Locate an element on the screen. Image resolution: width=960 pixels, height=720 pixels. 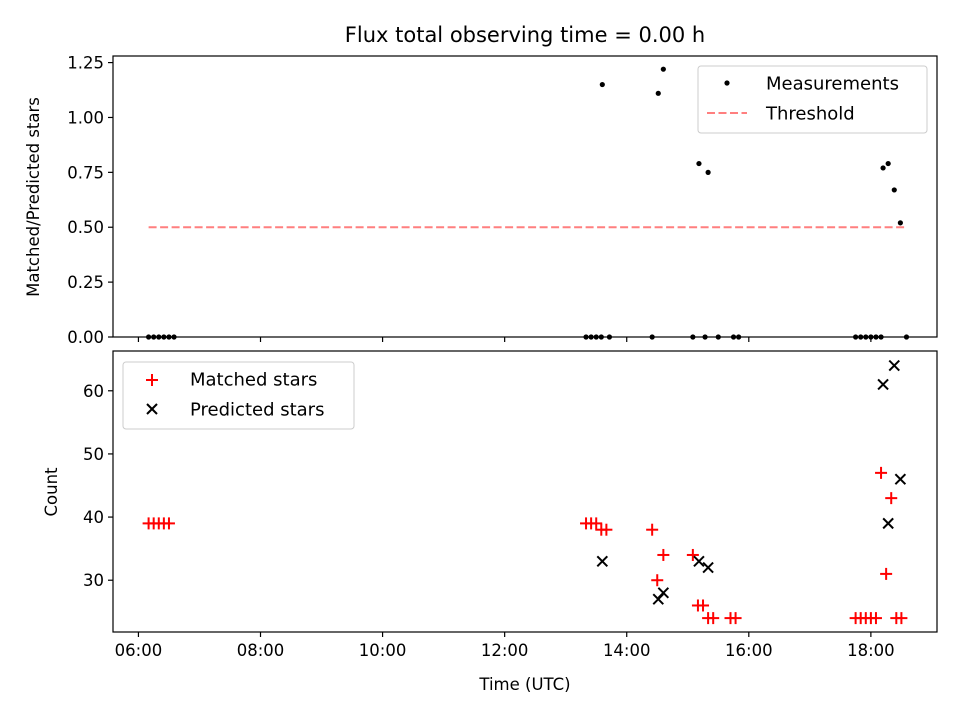
y-tick-label: 0.50 is located at coordinates (85, 227).